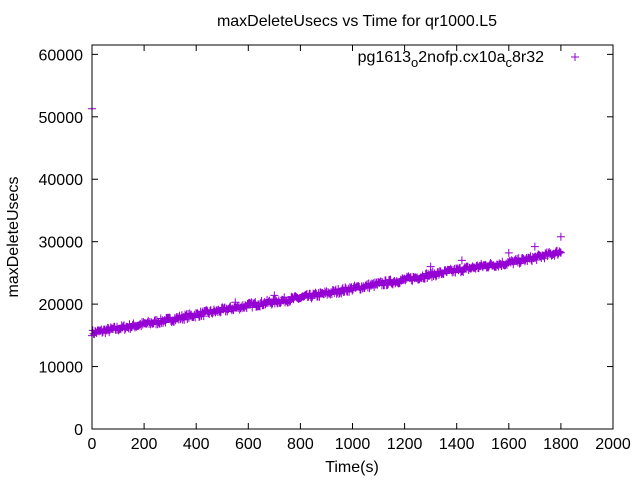 The height and width of the screenshot is (485, 640). What do you see at coordinates (248, 444) in the screenshot?
I see `x-tick-label: 600` at bounding box center [248, 444].